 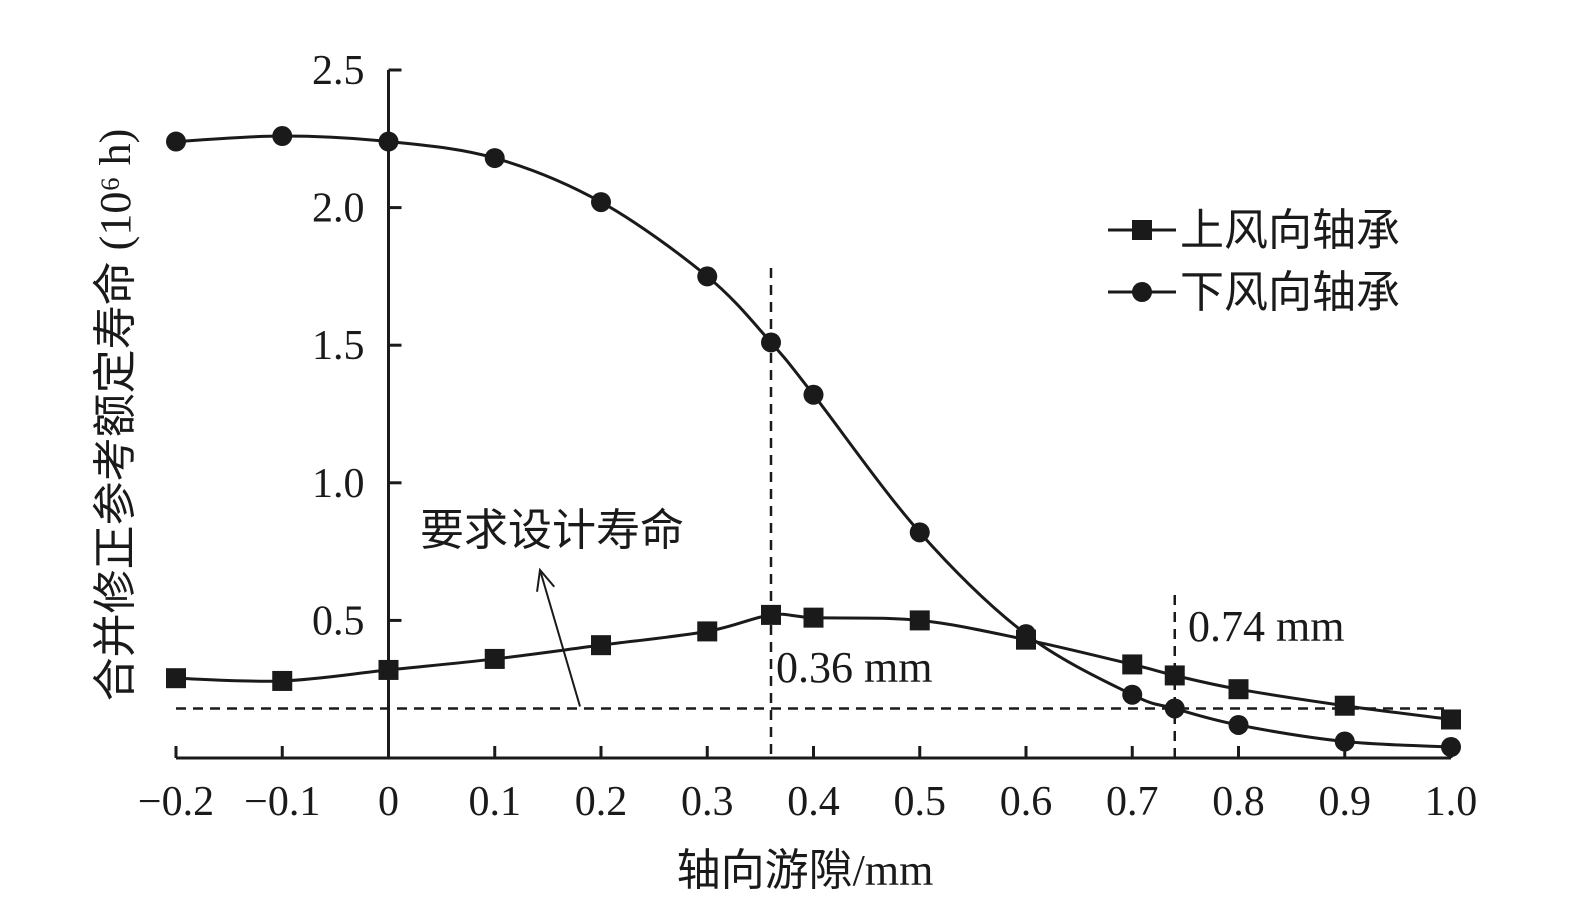 I want to click on legend-square-marker, so click(x=1142, y=230).